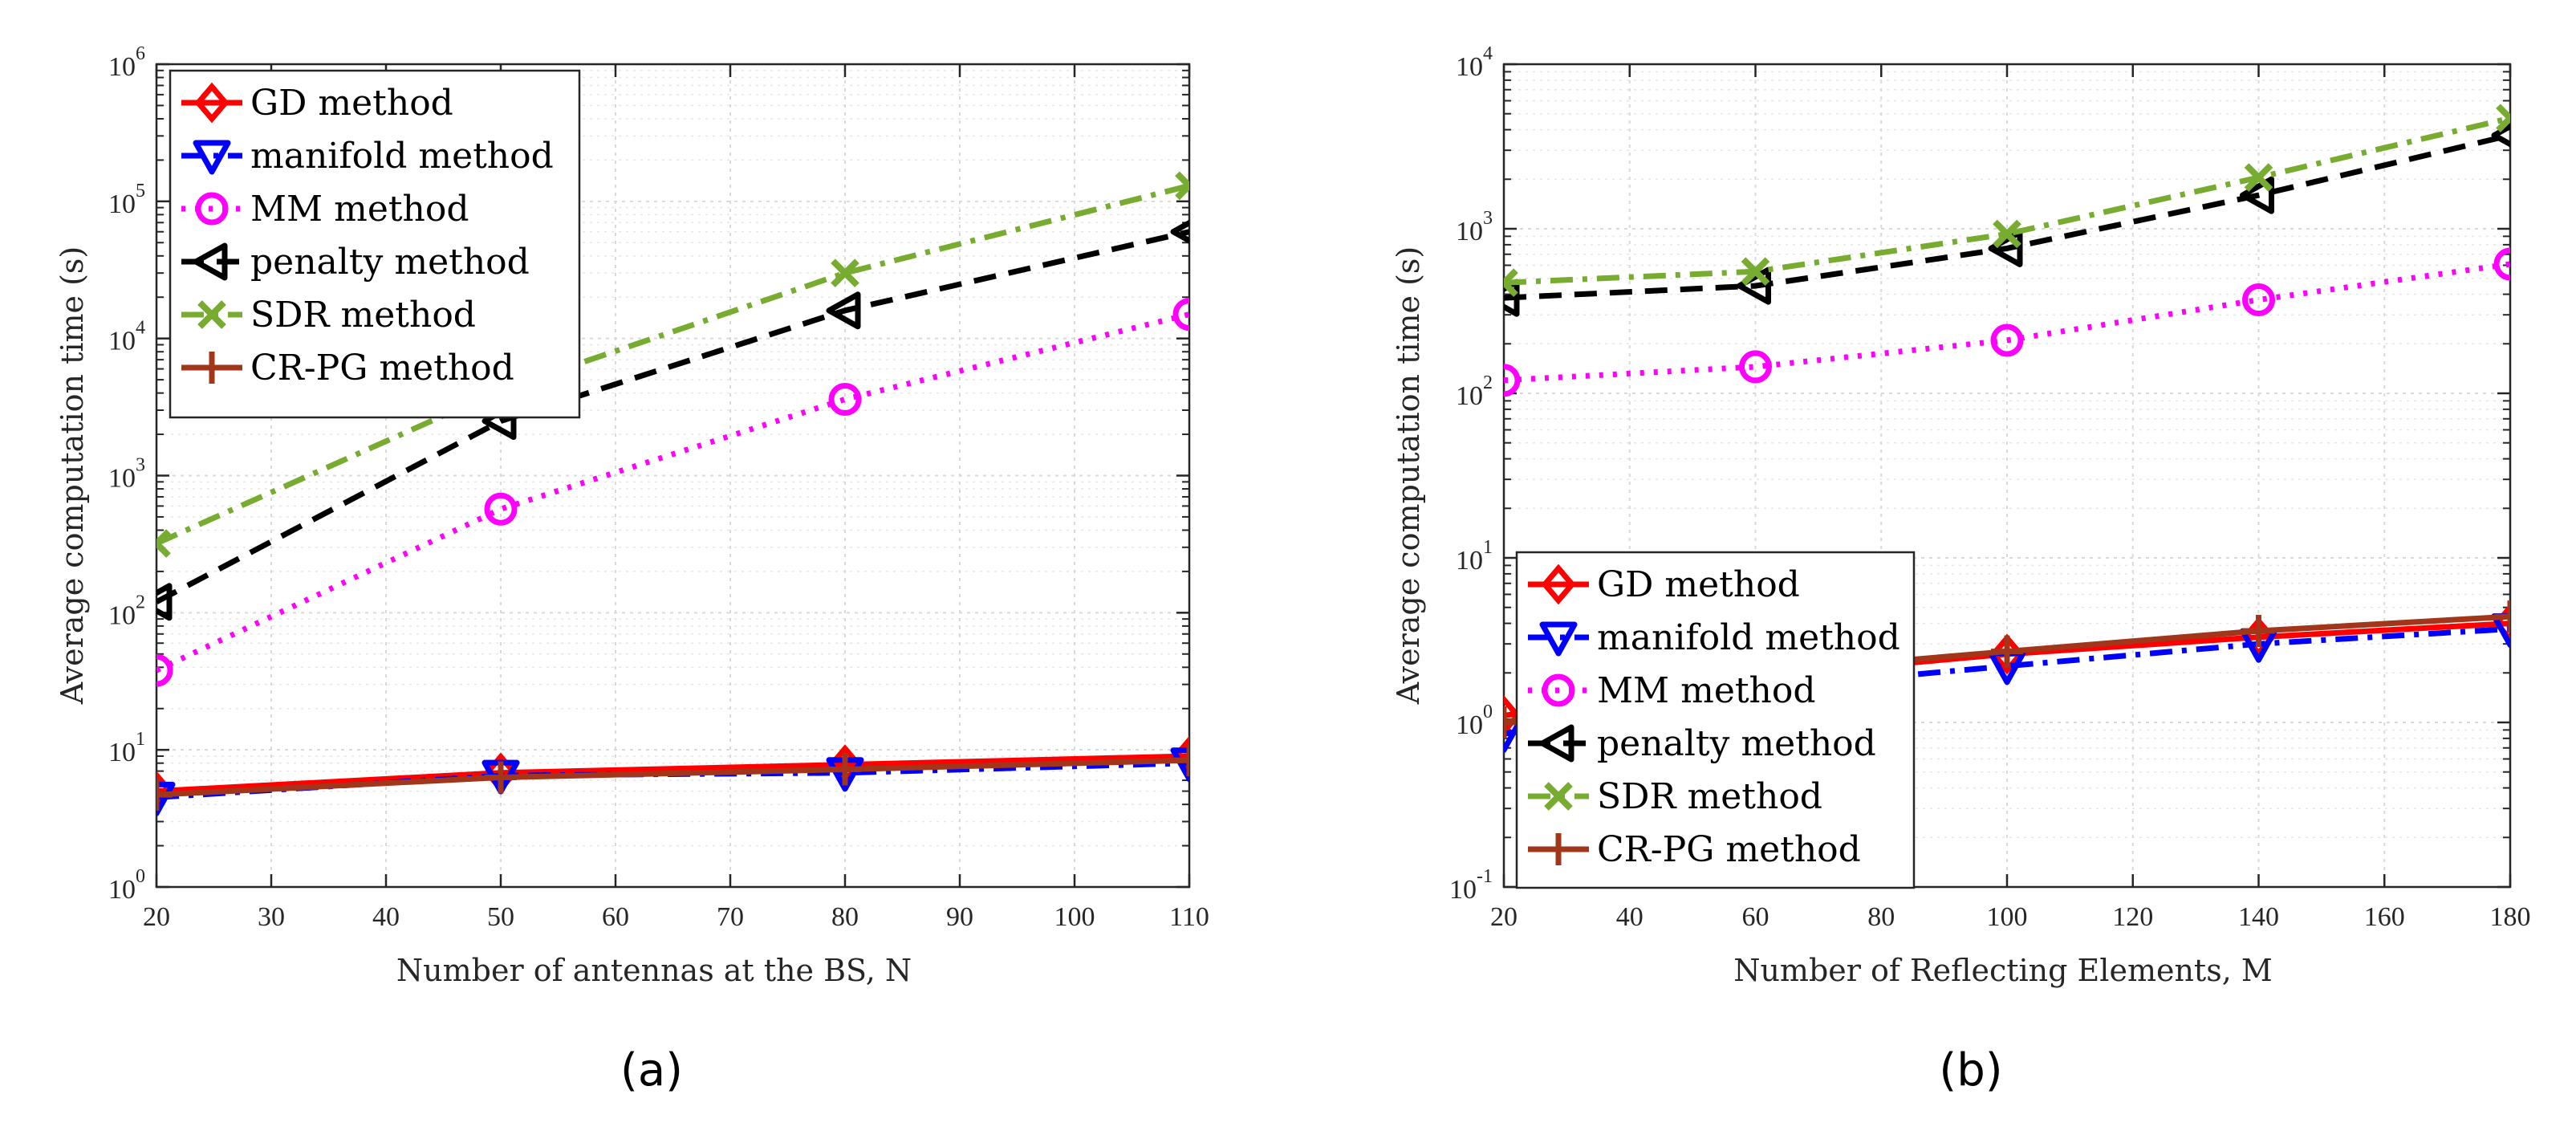 The image size is (2576, 1131). What do you see at coordinates (501, 917) in the screenshot?
I see `x-tick-label: 50` at bounding box center [501, 917].